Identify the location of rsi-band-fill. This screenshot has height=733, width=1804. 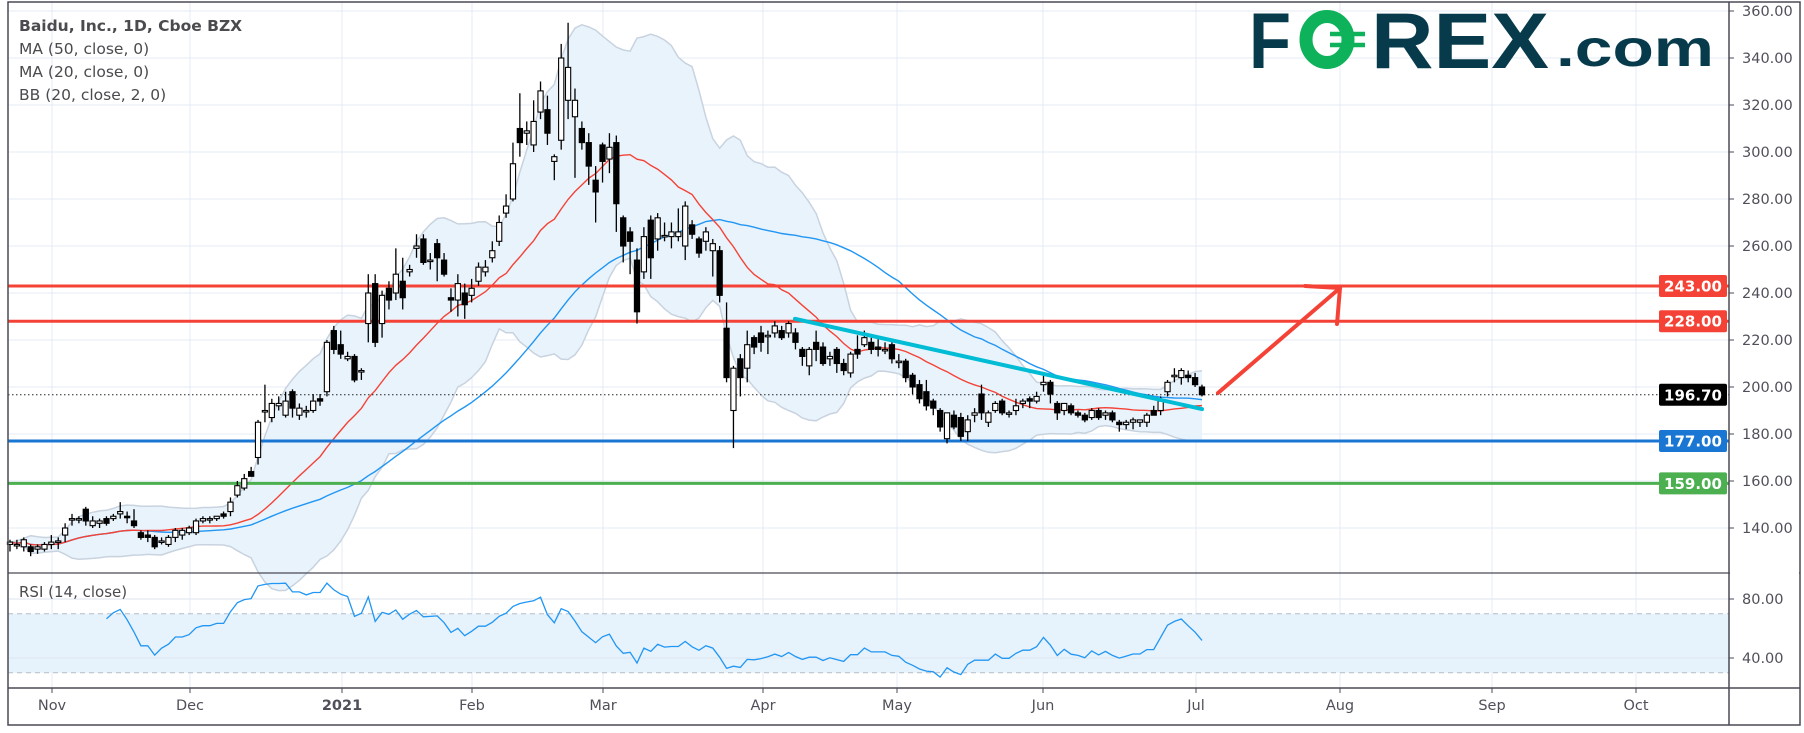
(868, 643).